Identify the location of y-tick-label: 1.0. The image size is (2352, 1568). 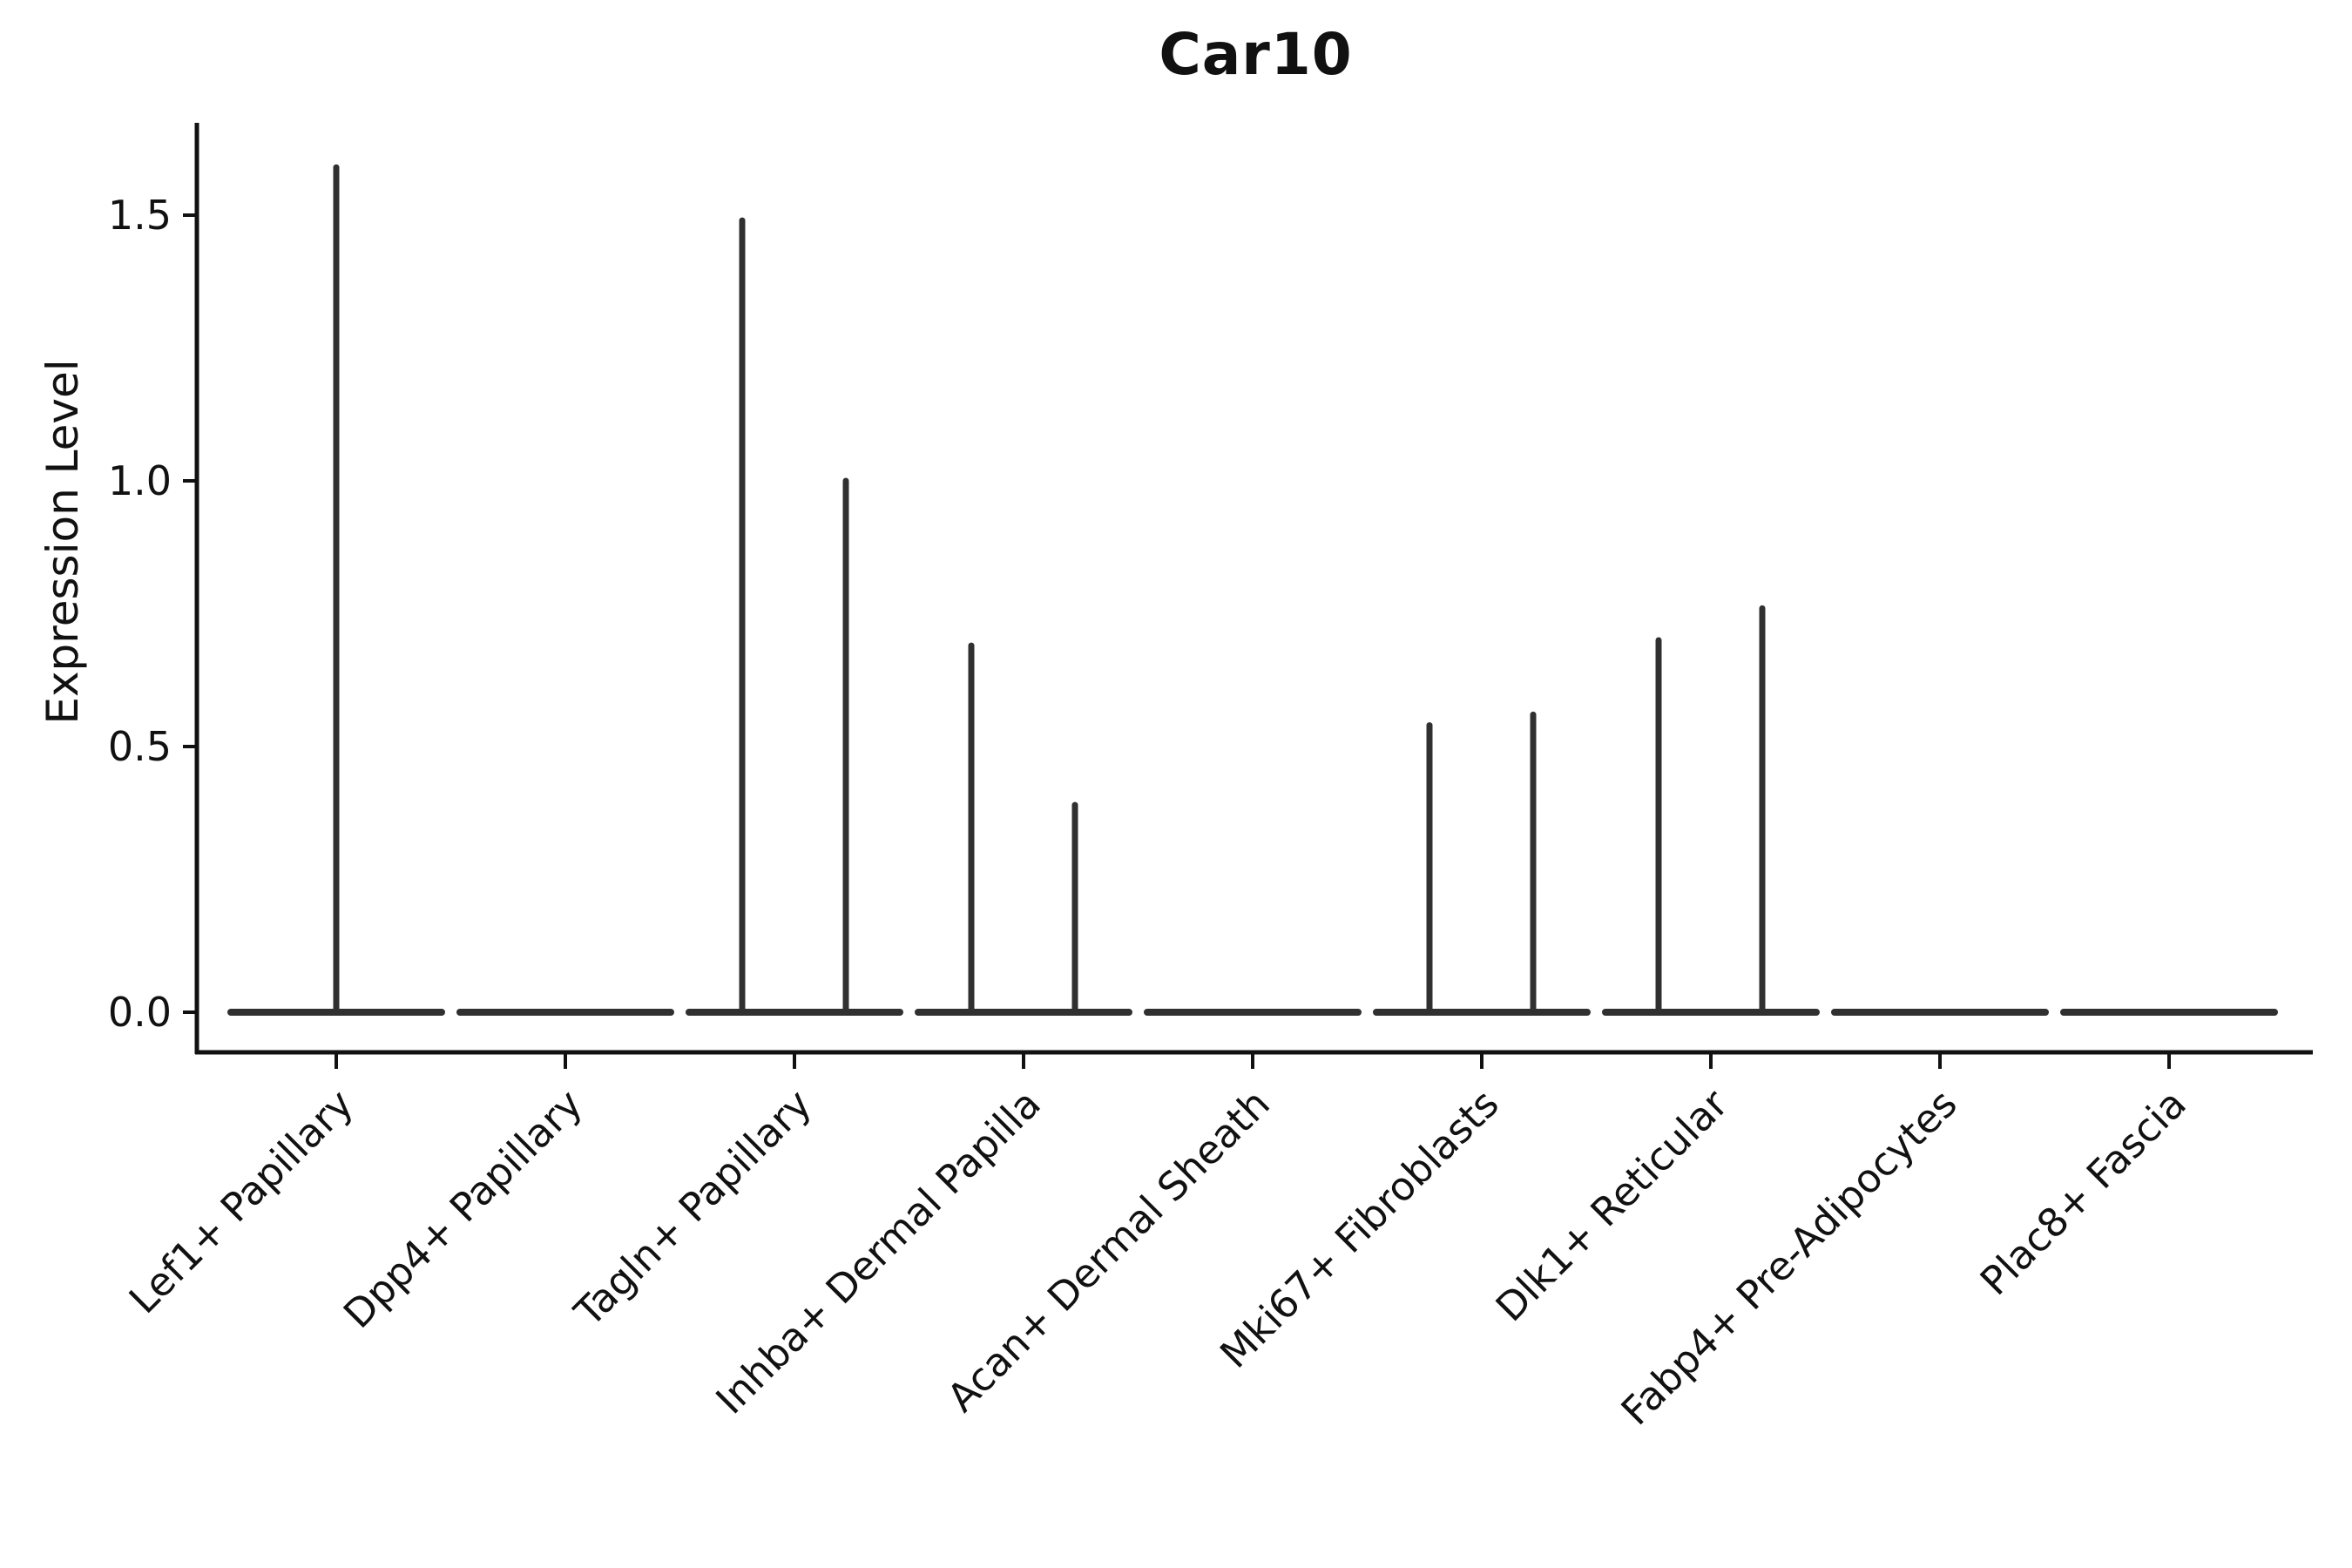
(140, 480).